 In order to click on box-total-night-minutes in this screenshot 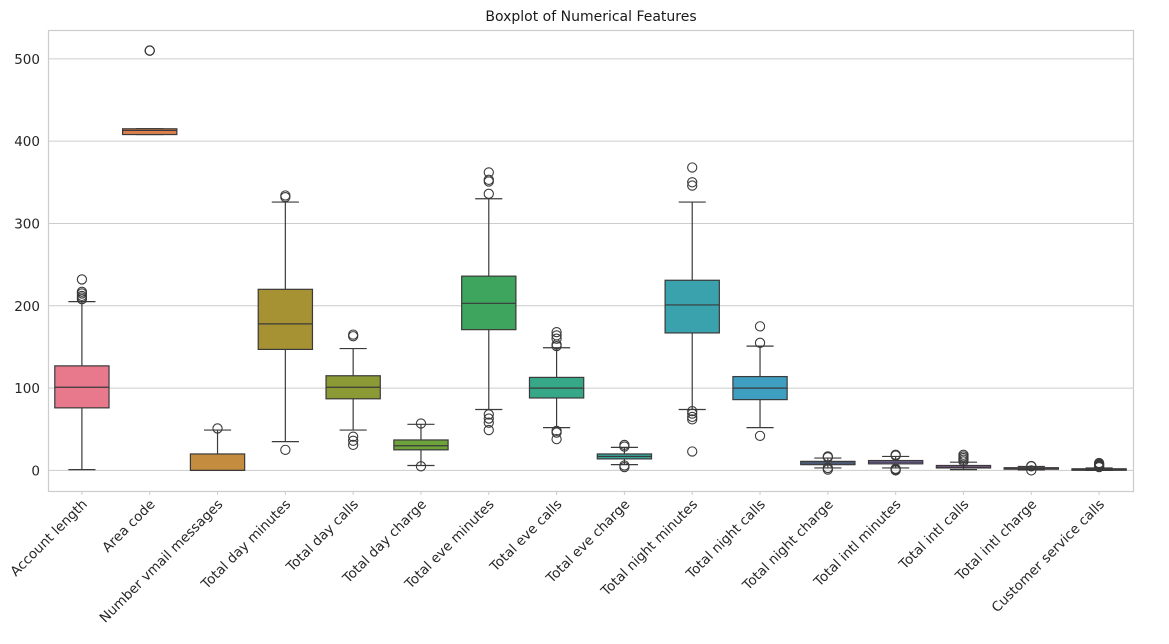, I will do `click(692, 309)`.